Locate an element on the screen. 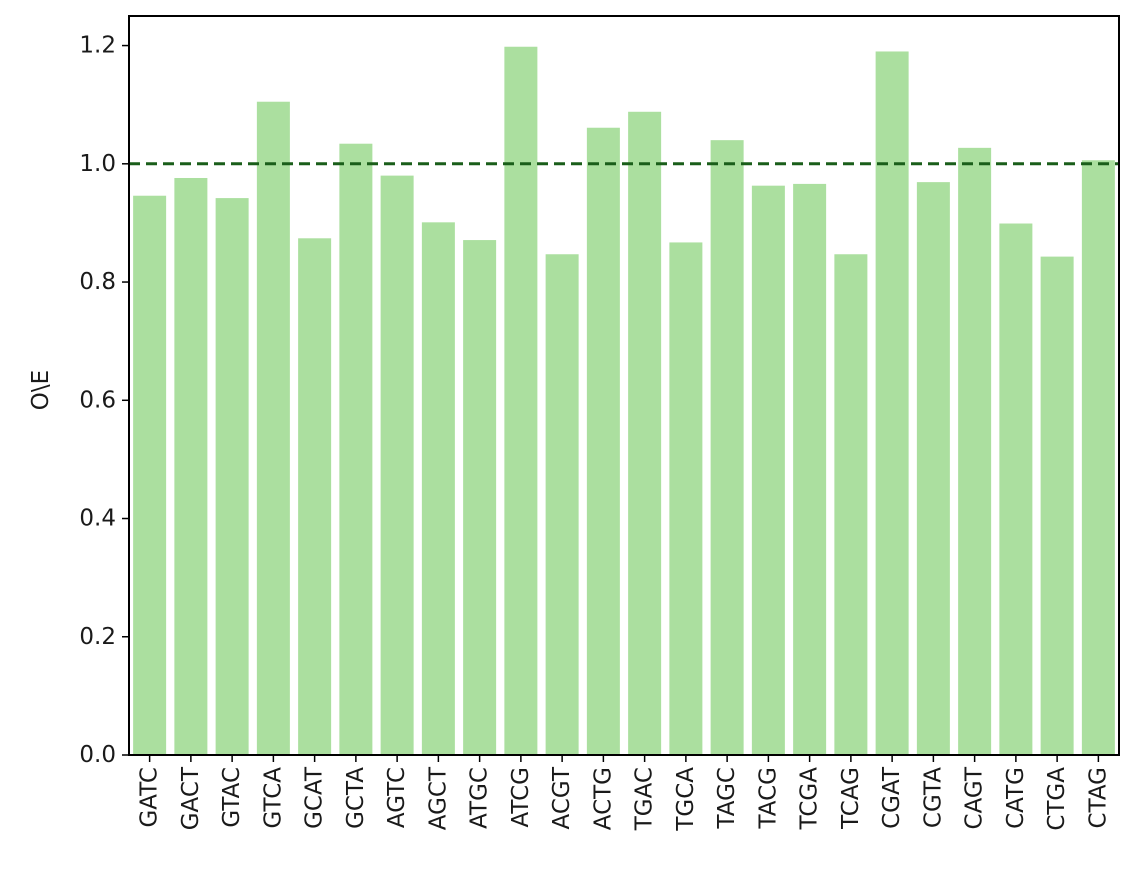 The image size is (1144, 869). x-tick-label: GTCA is located at coordinates (273, 798).